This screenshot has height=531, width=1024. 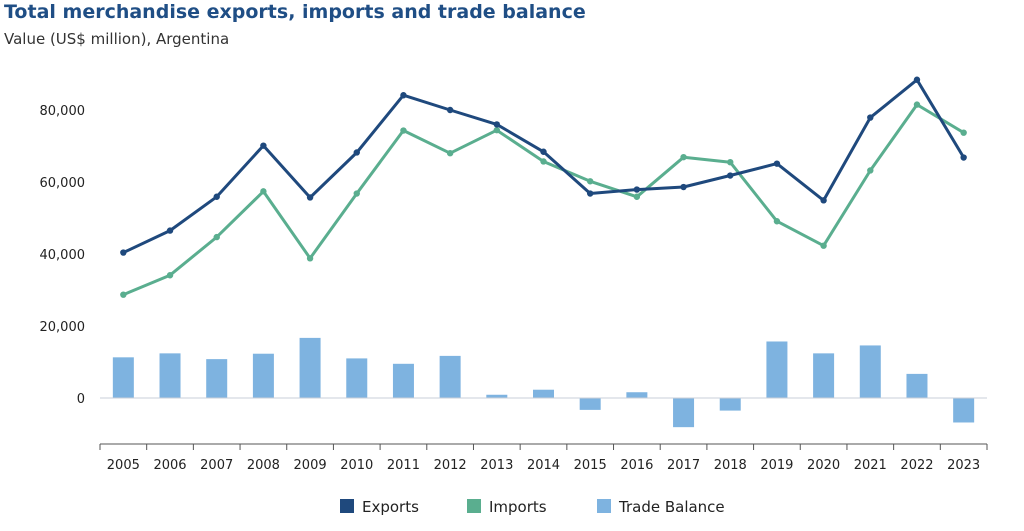 I want to click on y-tick-label: 40,000, so click(x=63, y=255).